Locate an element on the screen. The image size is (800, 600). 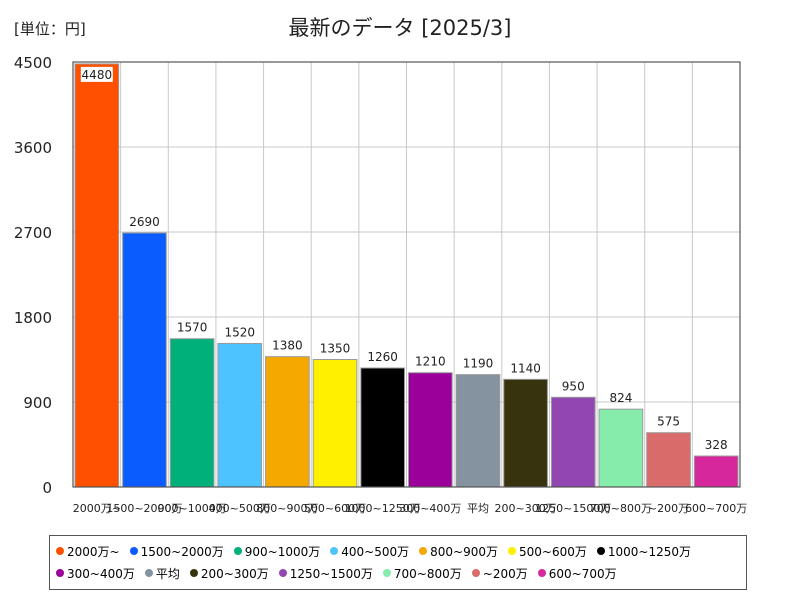
legend-label: 2000万~ is located at coordinates (93, 551).